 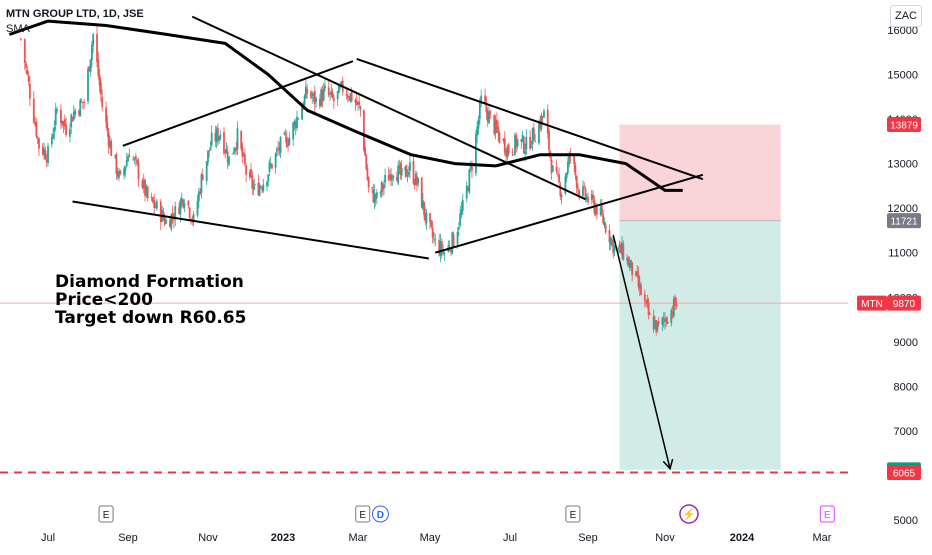 I want to click on indicator-label: SMA, so click(x=18, y=29).